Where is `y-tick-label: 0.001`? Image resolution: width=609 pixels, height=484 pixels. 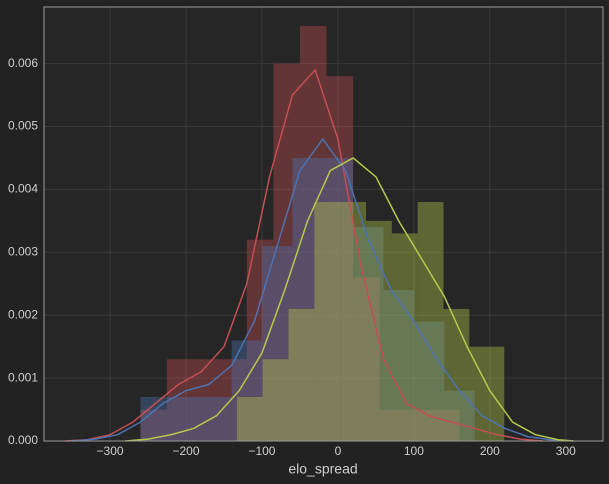 y-tick-label: 0.001 is located at coordinates (23, 377).